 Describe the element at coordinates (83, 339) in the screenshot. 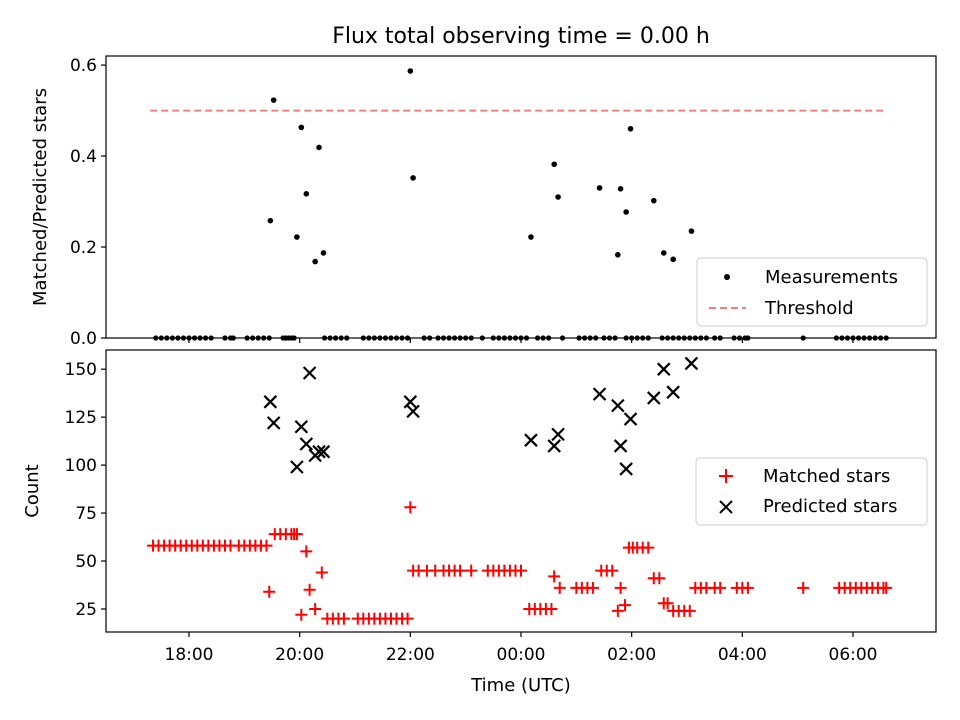

I see `top-y-tick-label: 0.0` at that location.